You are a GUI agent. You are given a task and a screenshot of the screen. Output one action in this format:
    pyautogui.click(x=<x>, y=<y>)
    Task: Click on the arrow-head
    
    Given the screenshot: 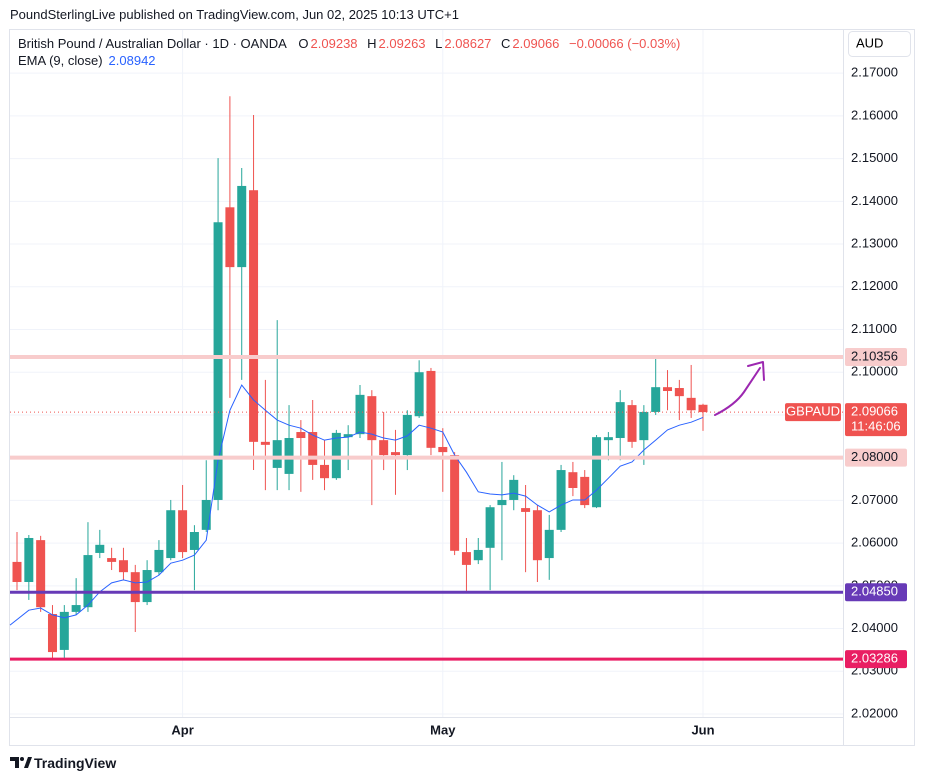 What is the action you would take?
    pyautogui.click(x=756, y=371)
    